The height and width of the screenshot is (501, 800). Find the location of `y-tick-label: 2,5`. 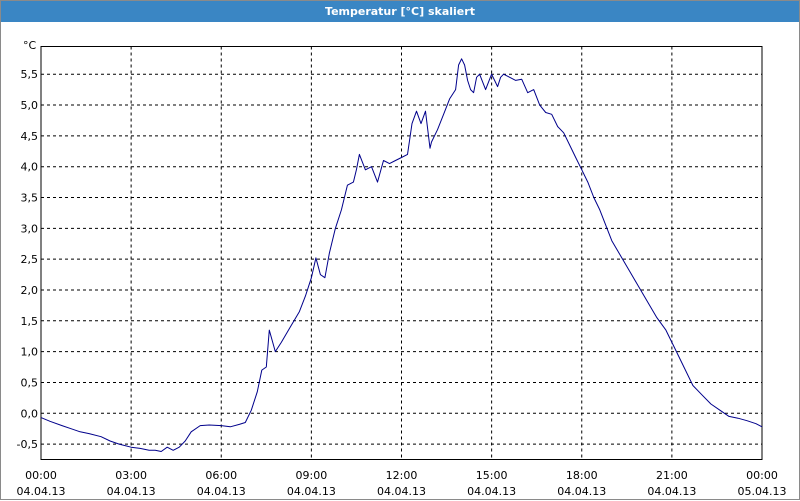

y-tick-label: 2,5 is located at coordinates (30, 259).